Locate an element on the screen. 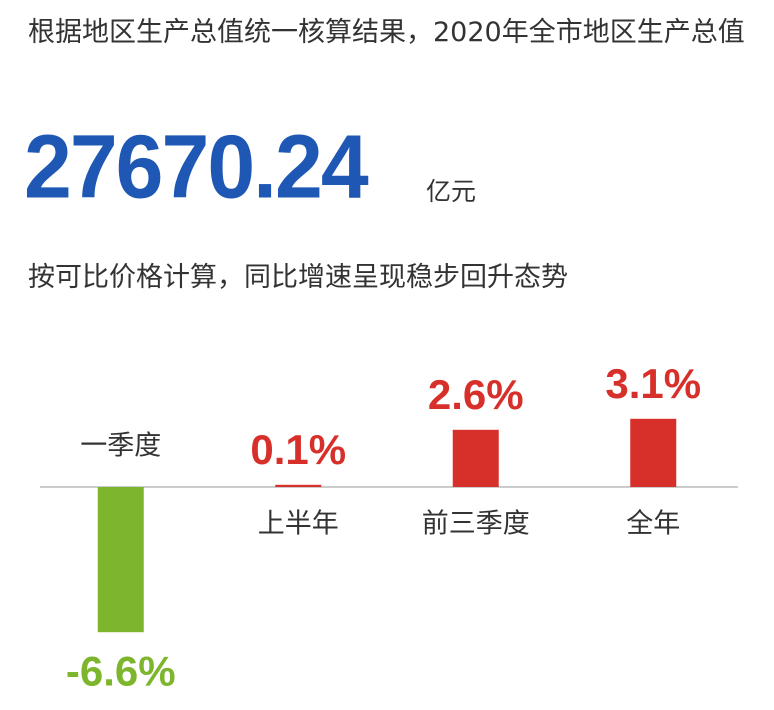  value-label: 0.1% is located at coordinates (298, 449).